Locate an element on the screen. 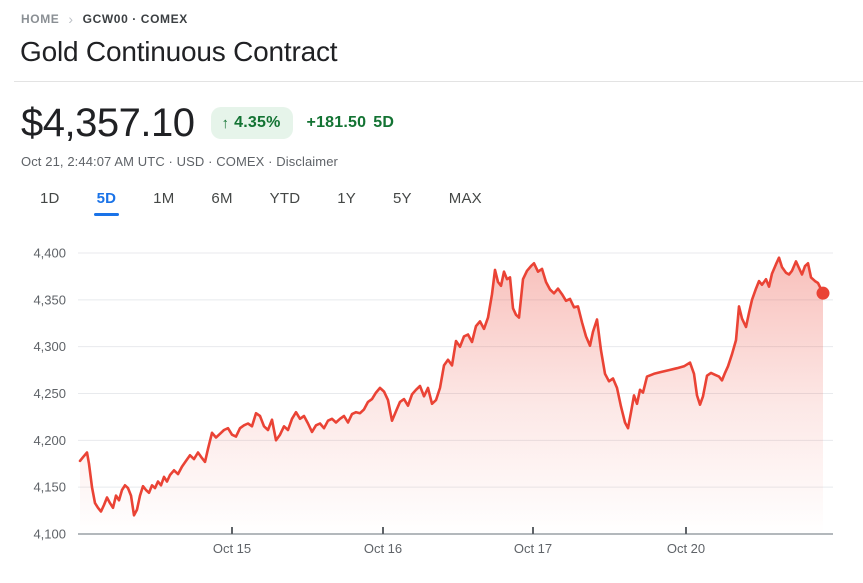 The image size is (863, 583). tab-1m: 1M is located at coordinates (164, 198).